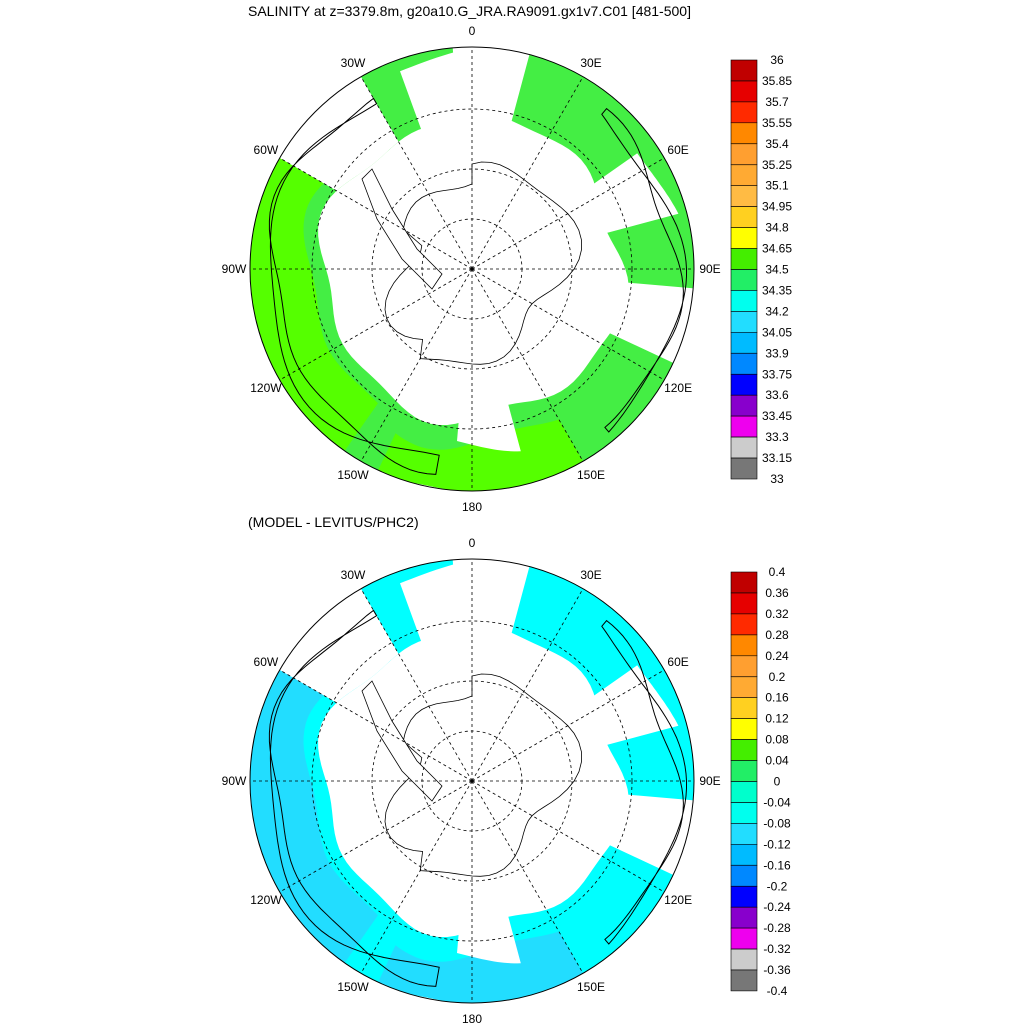  What do you see at coordinates (777, 374) in the screenshot?
I see `colorbar-label: 33.75` at bounding box center [777, 374].